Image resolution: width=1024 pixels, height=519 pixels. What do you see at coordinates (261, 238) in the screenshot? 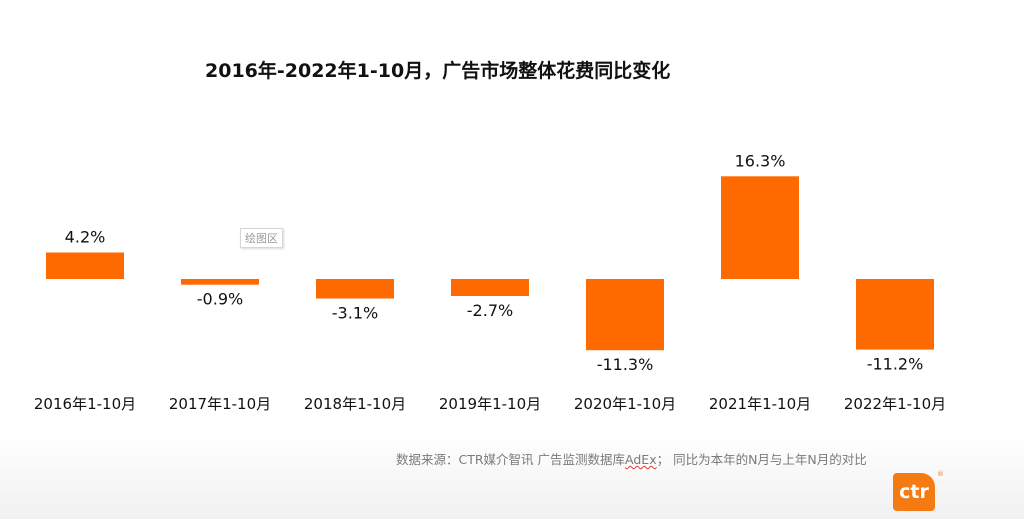
I see `plot-area-tooltip: 绘图区` at bounding box center [261, 238].